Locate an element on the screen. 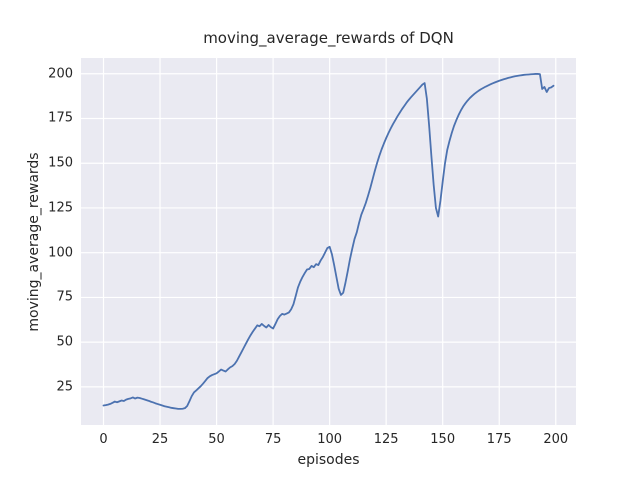 The width and height of the screenshot is (640, 480). y-tick-label: 125 is located at coordinates (60, 208).